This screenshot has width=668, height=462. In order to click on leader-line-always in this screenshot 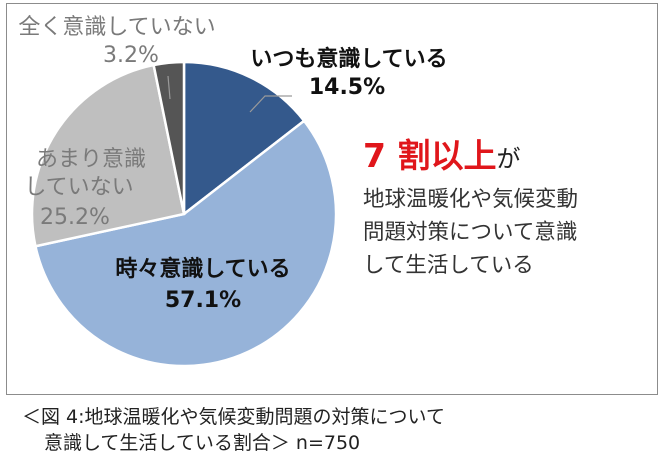, I will do `click(270, 104)`.